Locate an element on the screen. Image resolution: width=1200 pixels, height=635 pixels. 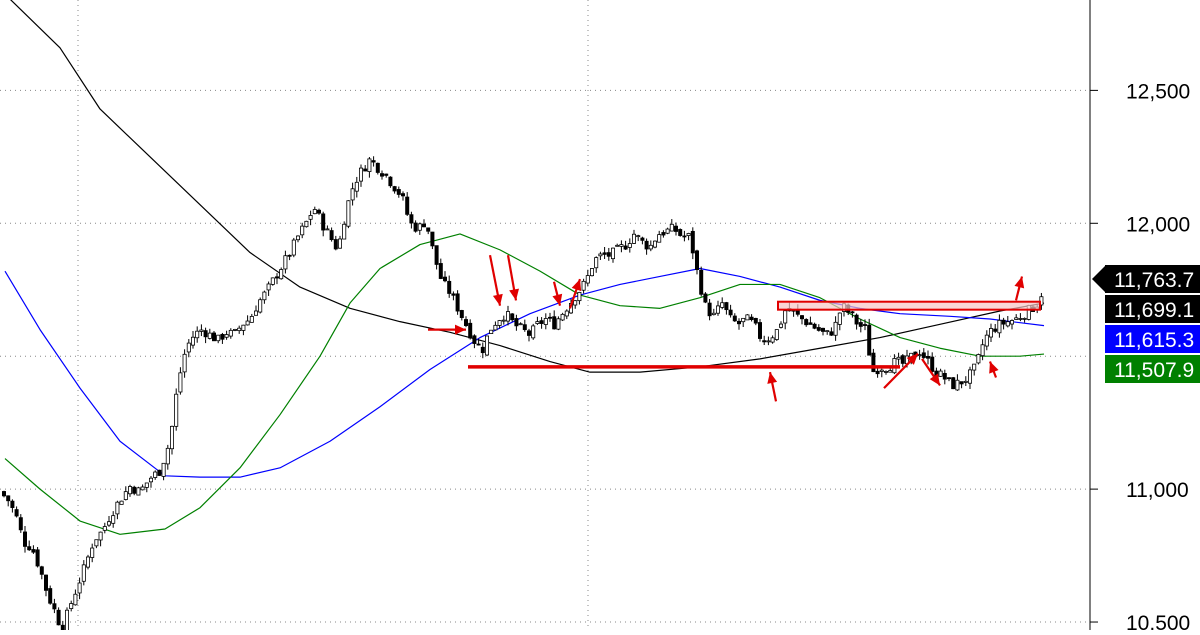
resistance-zone is located at coordinates (909, 305).